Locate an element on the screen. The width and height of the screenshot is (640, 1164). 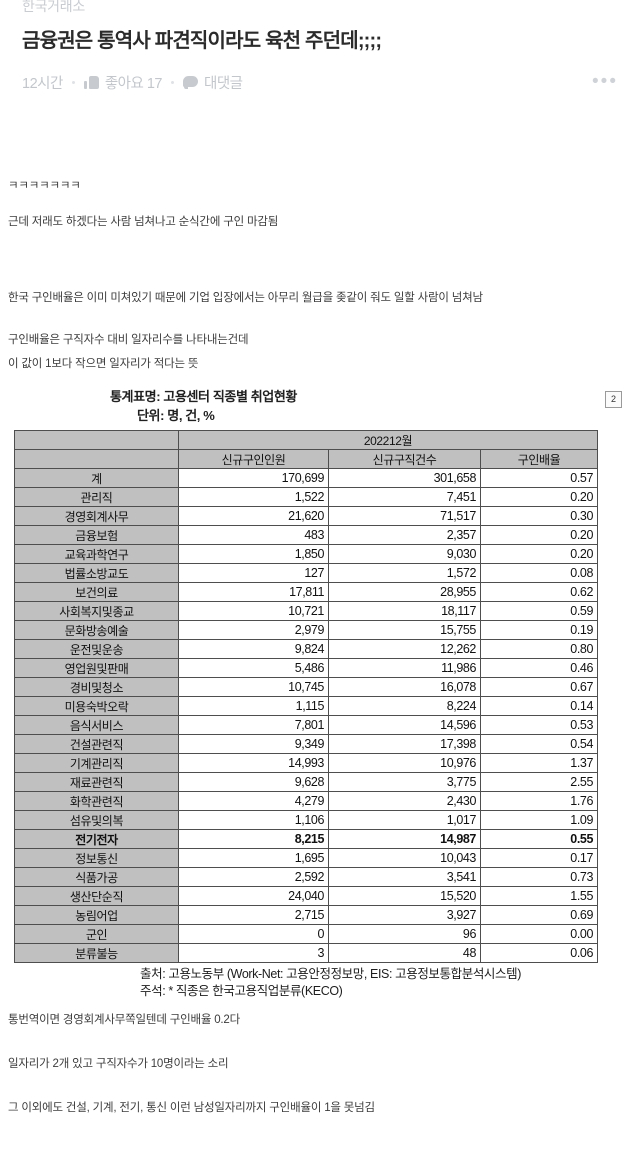
row-new-seekers: 15,520 is located at coordinates (404, 896).